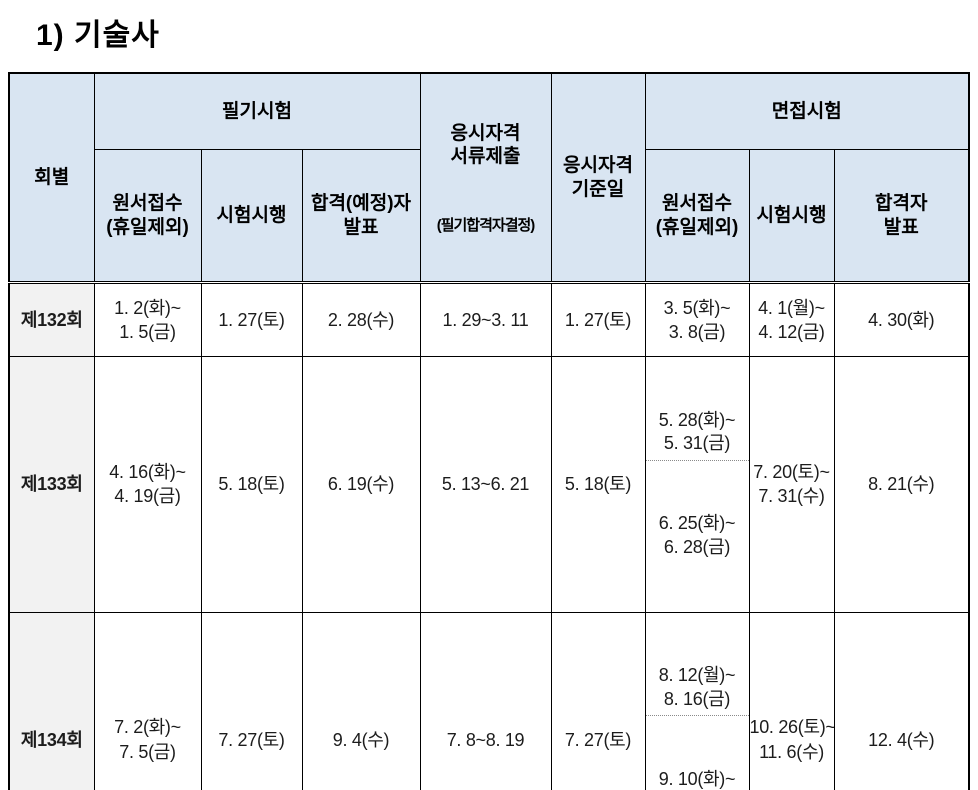  What do you see at coordinates (791, 484) in the screenshot?
I see `cell-interview-exam-date: 7. 20(토)~ 7. 31(수)` at bounding box center [791, 484].